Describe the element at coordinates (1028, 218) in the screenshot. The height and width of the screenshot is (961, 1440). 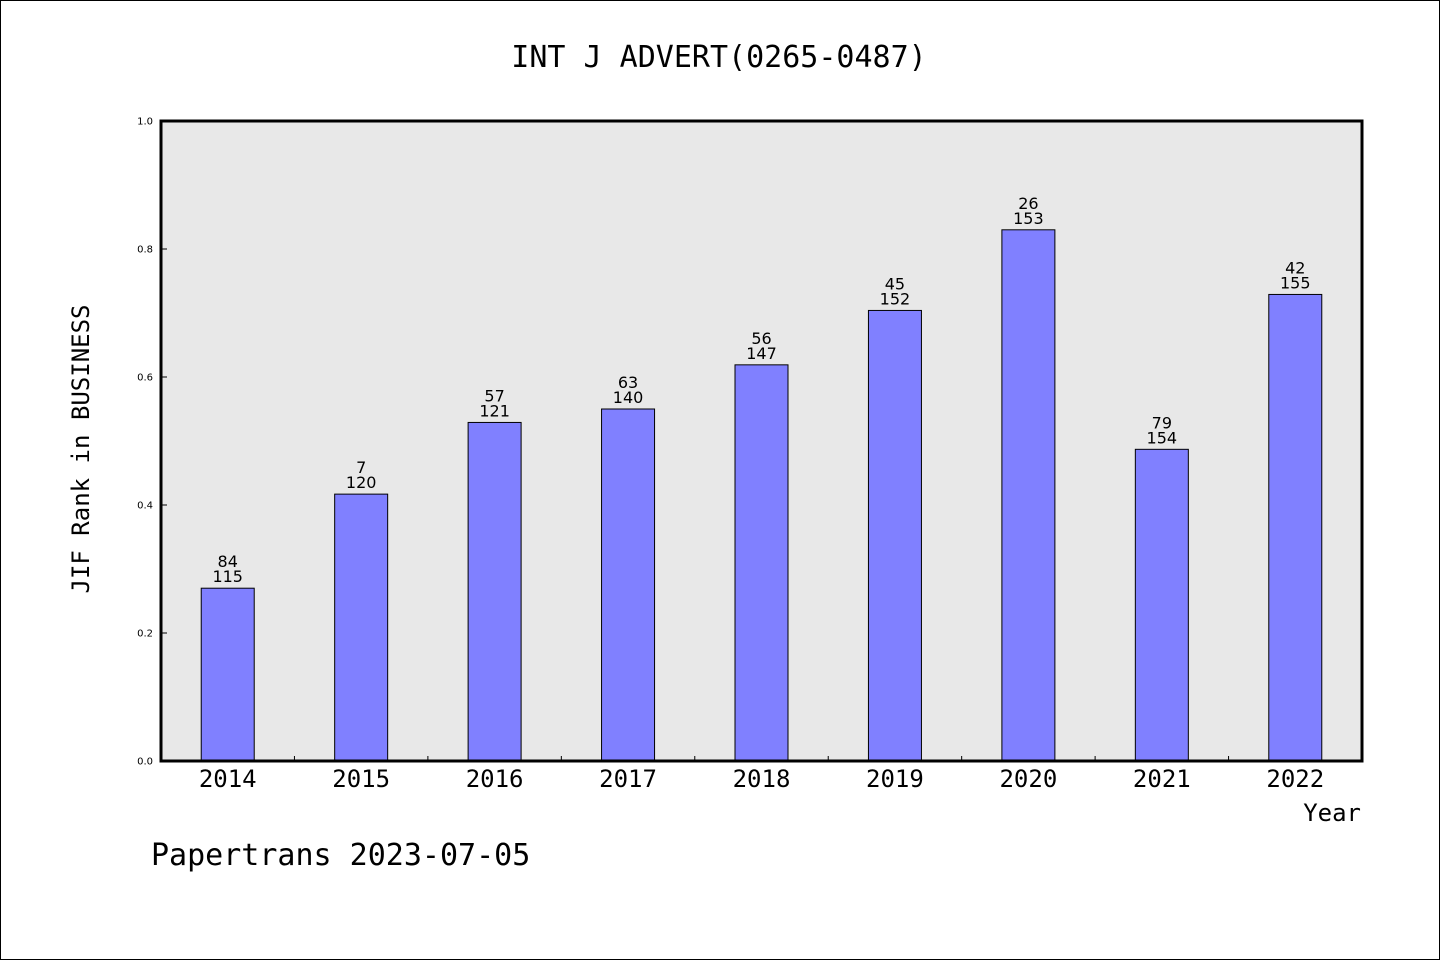
I see `bar-total-label: 153` at that location.